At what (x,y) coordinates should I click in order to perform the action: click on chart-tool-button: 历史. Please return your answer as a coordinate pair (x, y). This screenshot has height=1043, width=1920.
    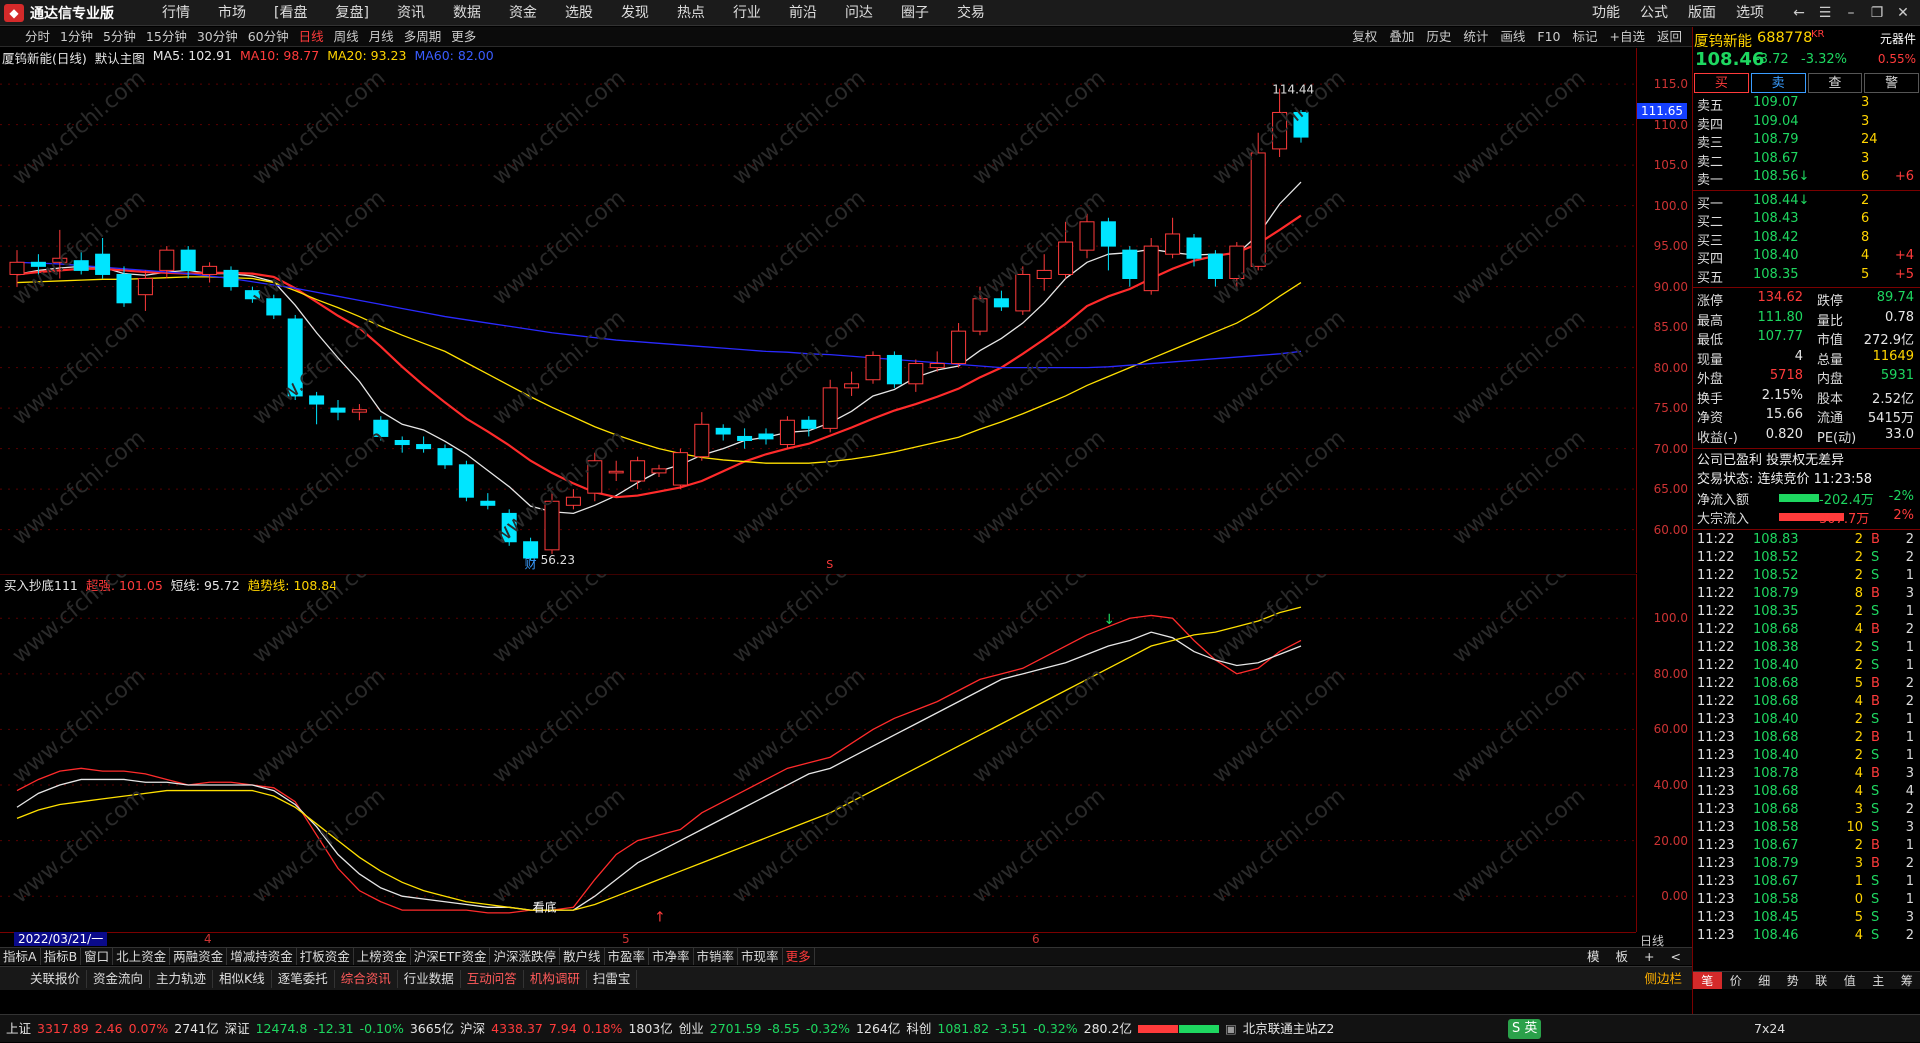
    Looking at the image, I should click on (1438, 37).